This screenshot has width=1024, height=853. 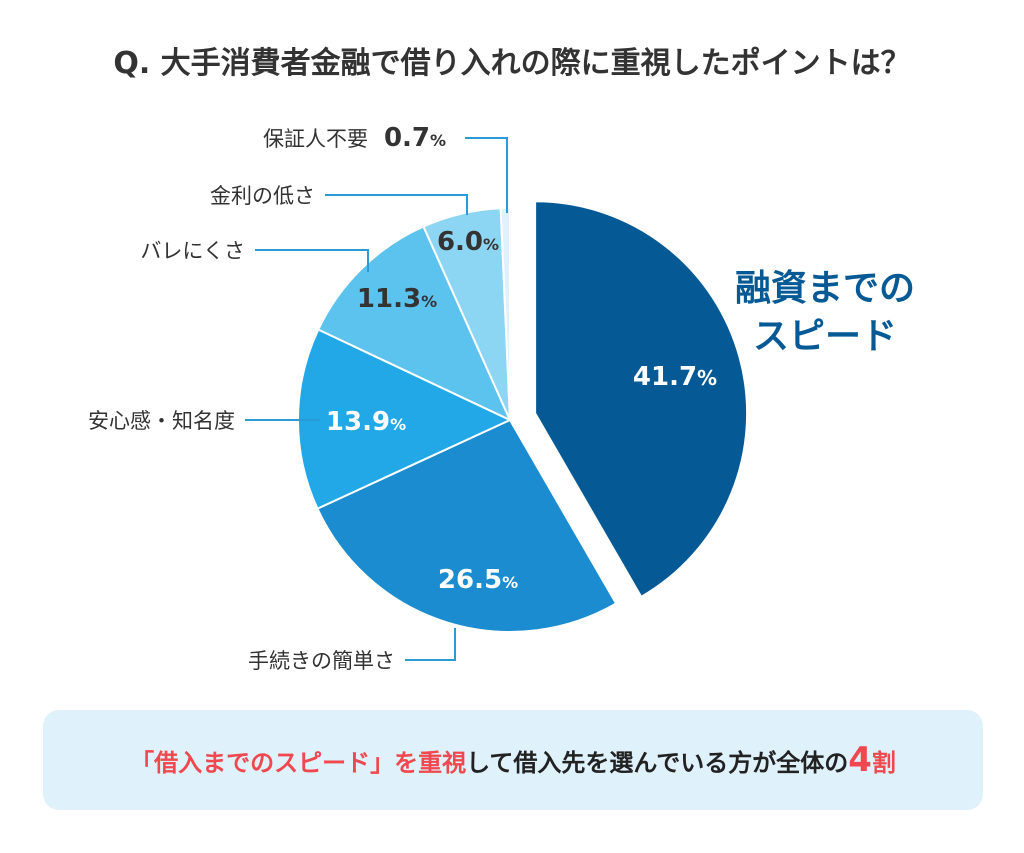 What do you see at coordinates (825, 336) in the screenshot?
I see `highlight-label: スピード` at bounding box center [825, 336].